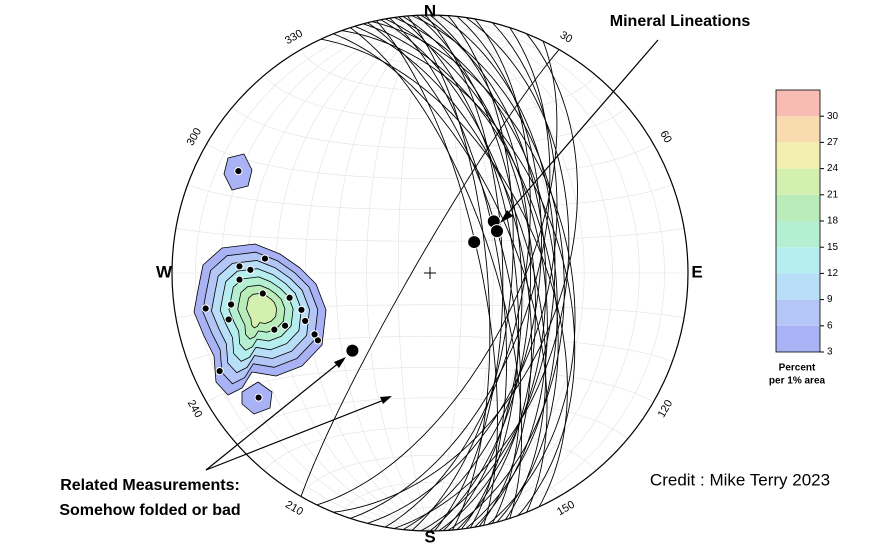 The width and height of the screenshot is (887, 546). What do you see at coordinates (833, 168) in the screenshot?
I see `colorbar-tick-label: 24` at bounding box center [833, 168].